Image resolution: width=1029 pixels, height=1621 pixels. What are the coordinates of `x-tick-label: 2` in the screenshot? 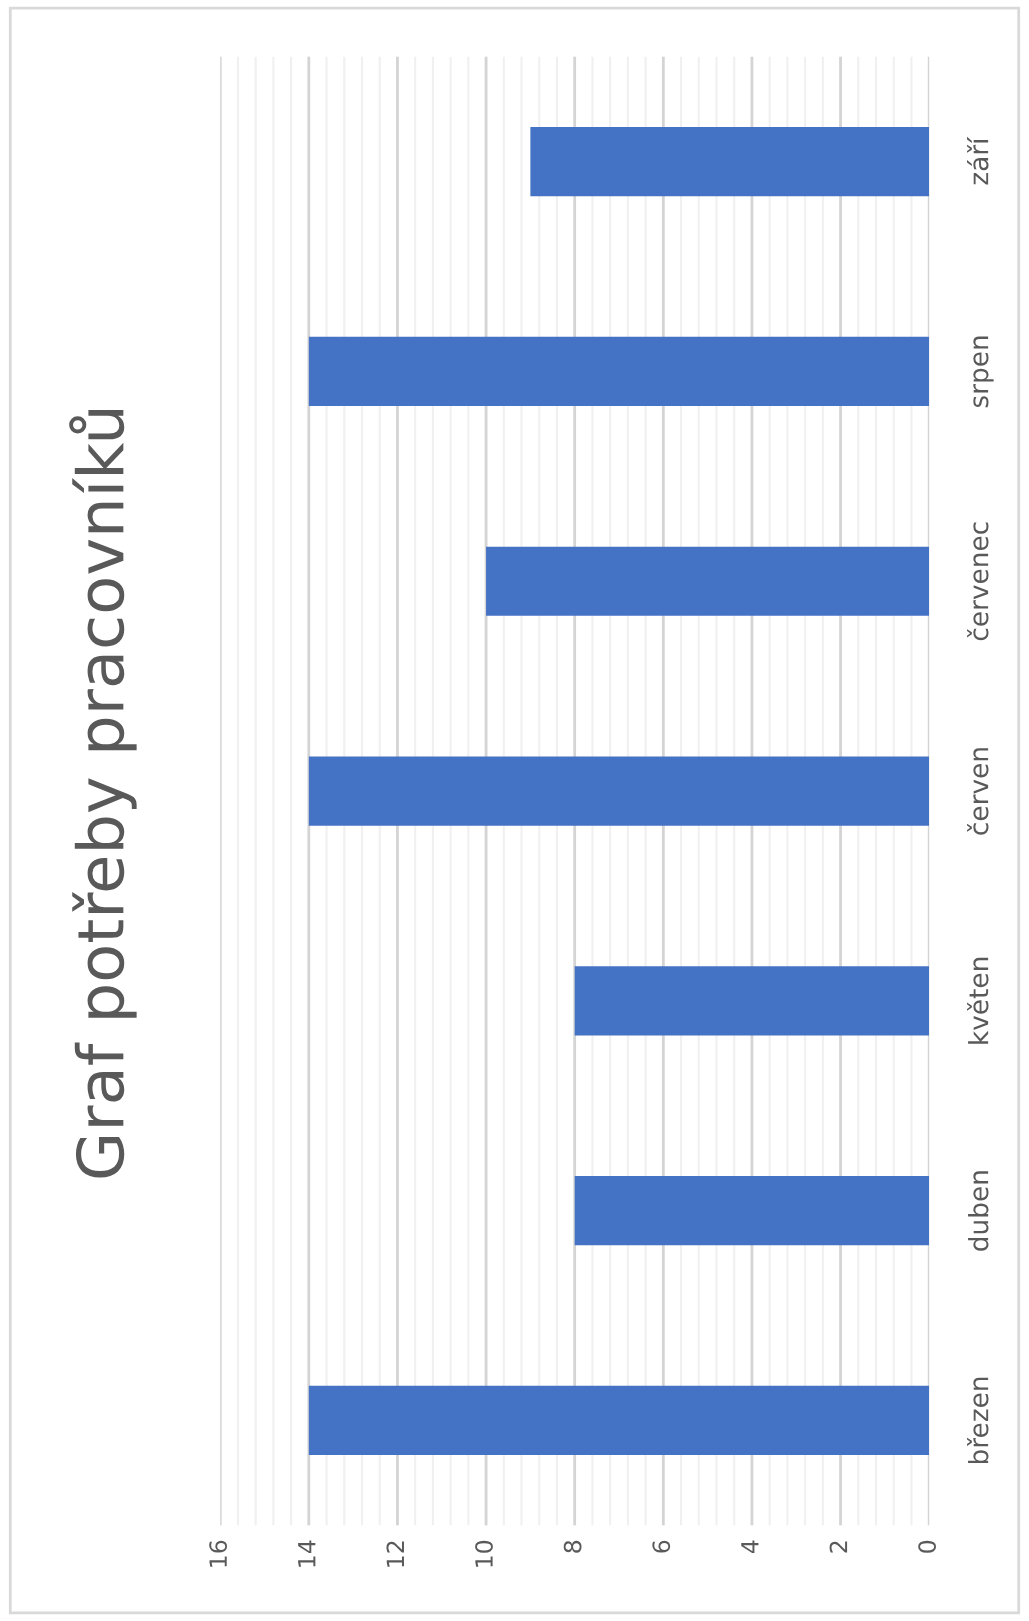 It's located at (838, 1547).